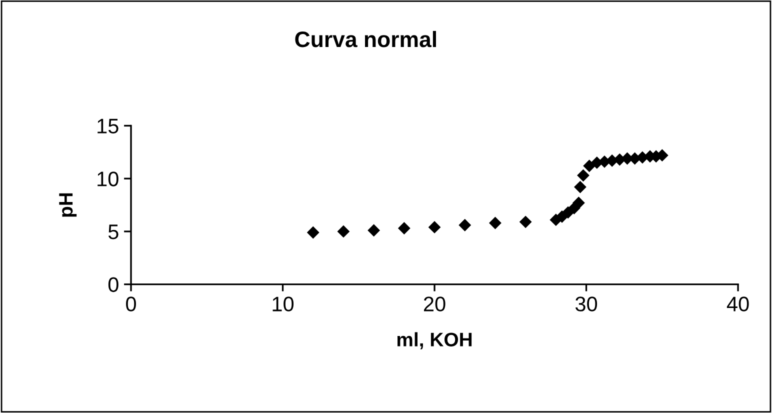 The image size is (772, 413). Describe the element at coordinates (131, 304) in the screenshot. I see `x-tick-label: 0` at that location.